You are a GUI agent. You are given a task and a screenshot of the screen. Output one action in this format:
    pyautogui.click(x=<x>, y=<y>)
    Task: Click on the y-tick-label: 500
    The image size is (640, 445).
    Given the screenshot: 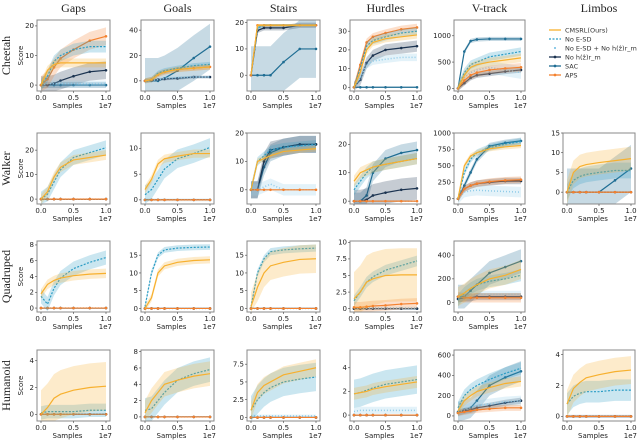 What is the action you would take?
    pyautogui.click(x=444, y=62)
    